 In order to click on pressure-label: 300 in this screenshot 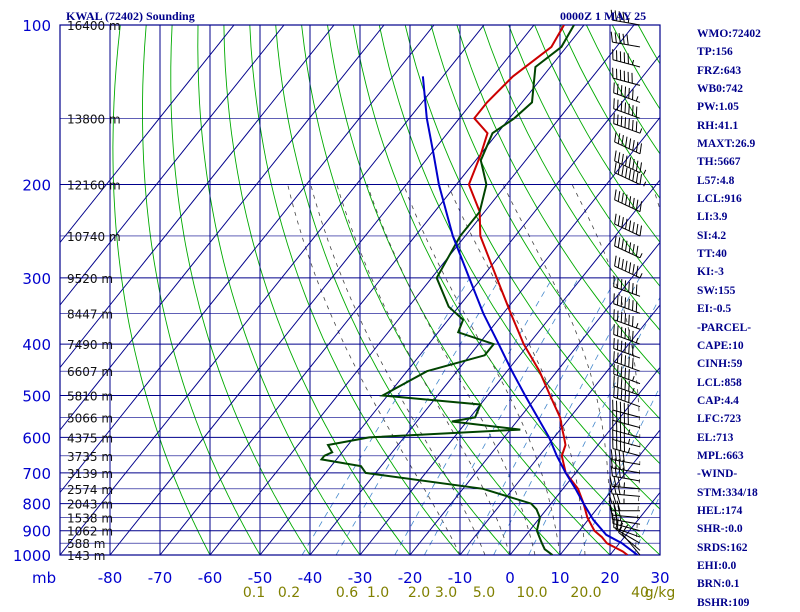, I will do `click(36, 279)`.